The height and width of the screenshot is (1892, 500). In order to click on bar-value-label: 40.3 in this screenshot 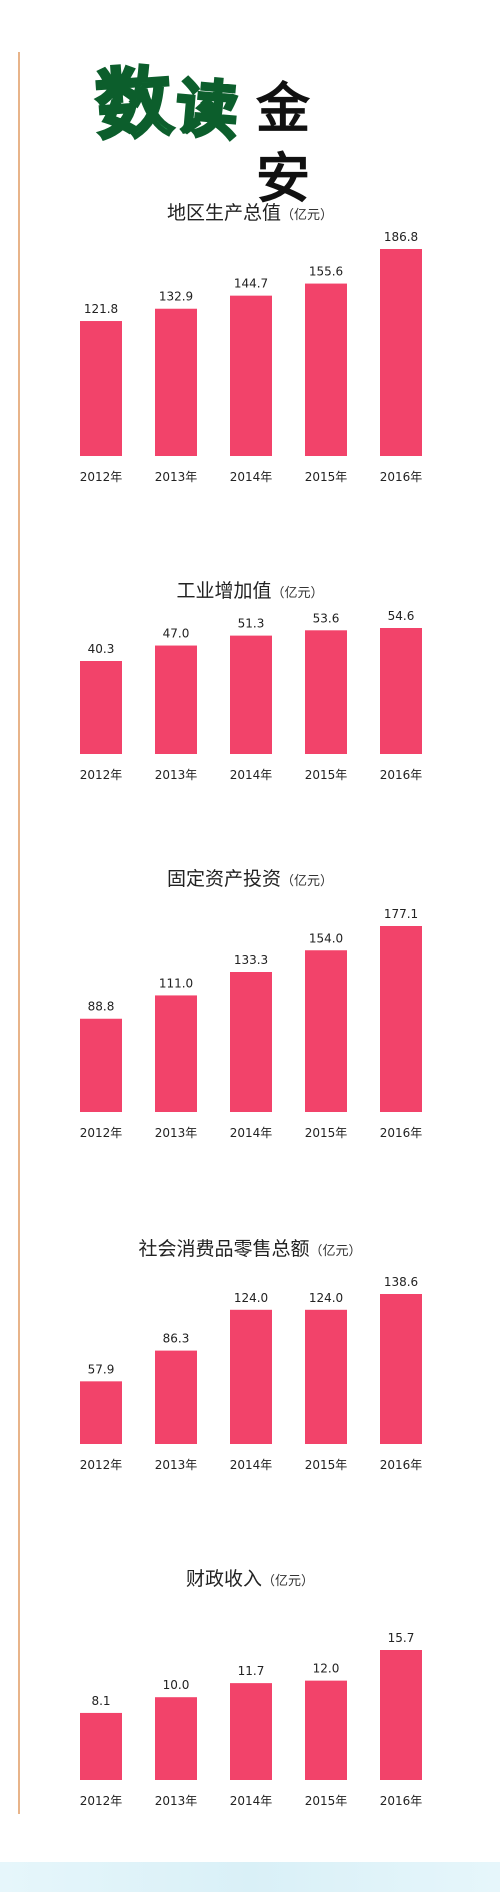, I will do `click(101, 649)`.